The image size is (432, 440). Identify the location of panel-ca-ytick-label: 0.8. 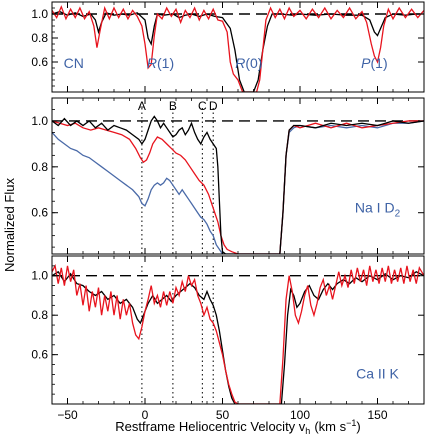
(39, 315).